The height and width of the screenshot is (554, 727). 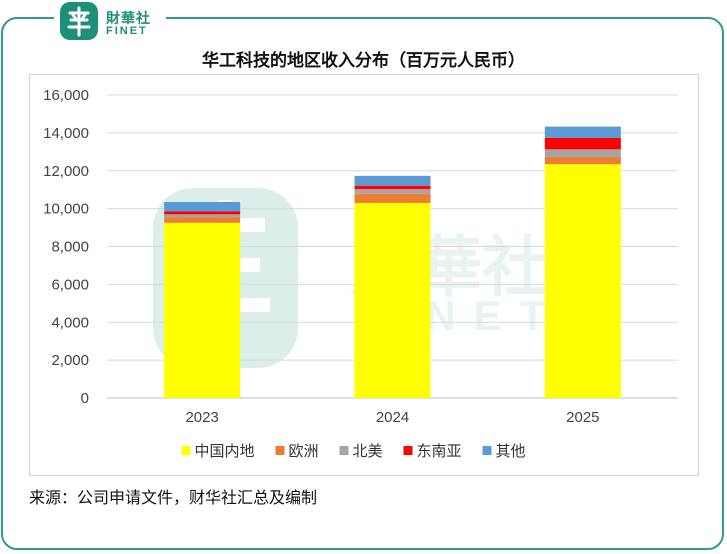 What do you see at coordinates (85, 398) in the screenshot?
I see `y-tick-label: 0` at bounding box center [85, 398].